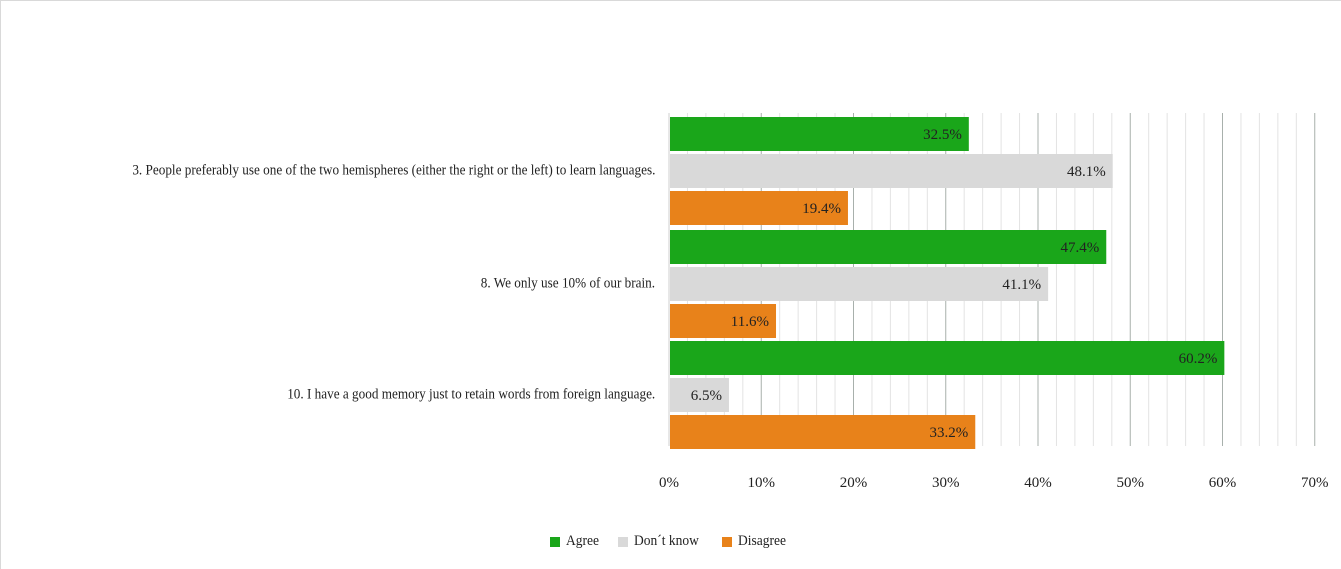 This screenshot has height=569, width=1341. I want to click on x-tick-label: 40%, so click(1038, 483).